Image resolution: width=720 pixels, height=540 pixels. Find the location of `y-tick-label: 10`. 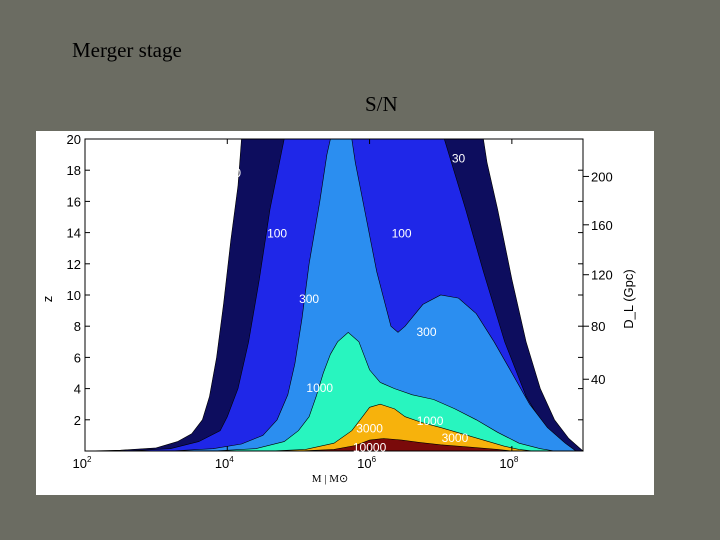

y-tick-label: 10 is located at coordinates (74, 295).